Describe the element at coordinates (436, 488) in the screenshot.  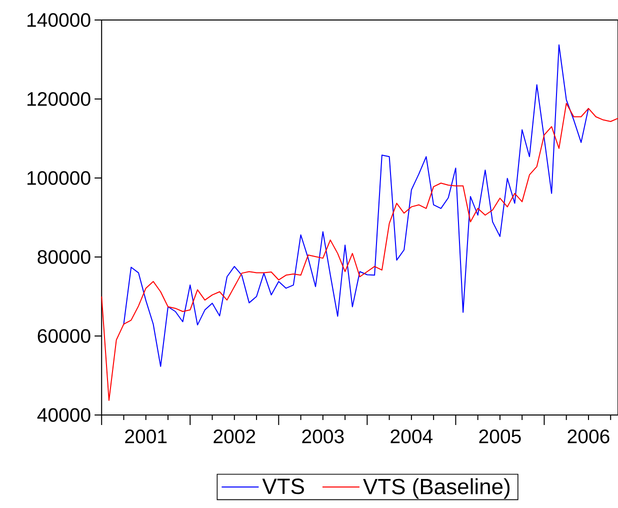
I see `legend-label: VTS (Baseline)` at that location.